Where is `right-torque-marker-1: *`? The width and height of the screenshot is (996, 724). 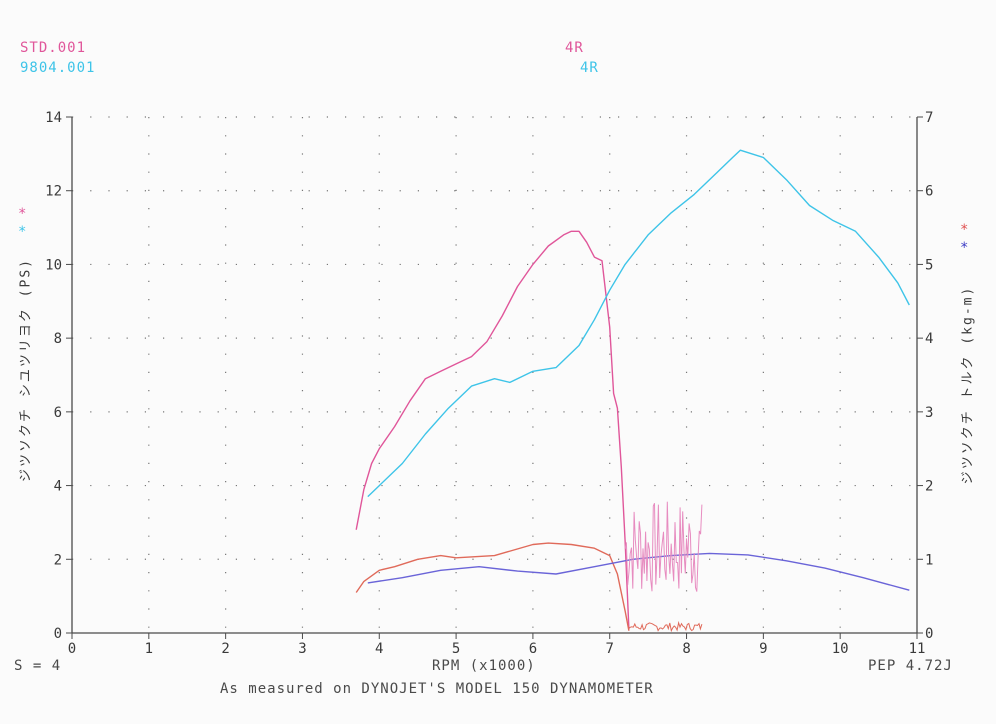
right-torque-marker-1: * is located at coordinates (965, 230).